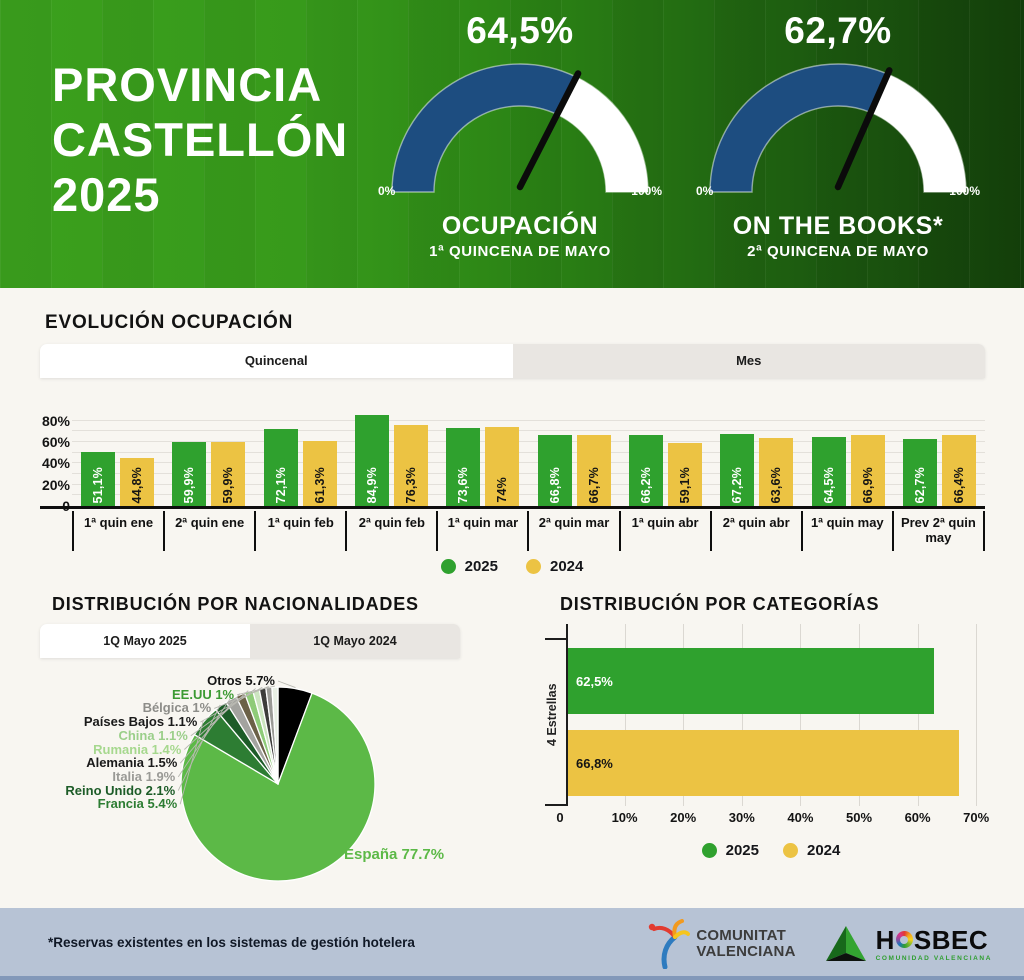  I want to click on categories-heading: DISTRIBUCIÓN POR CATEGORÍAS, so click(720, 604).